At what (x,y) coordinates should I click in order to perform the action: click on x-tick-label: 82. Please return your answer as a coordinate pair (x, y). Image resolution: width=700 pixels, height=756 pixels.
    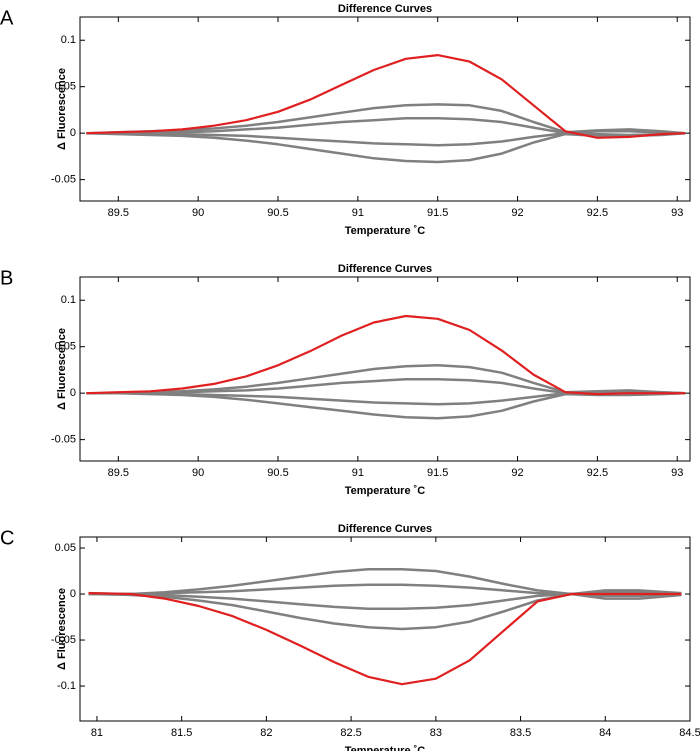
    Looking at the image, I should click on (266, 733).